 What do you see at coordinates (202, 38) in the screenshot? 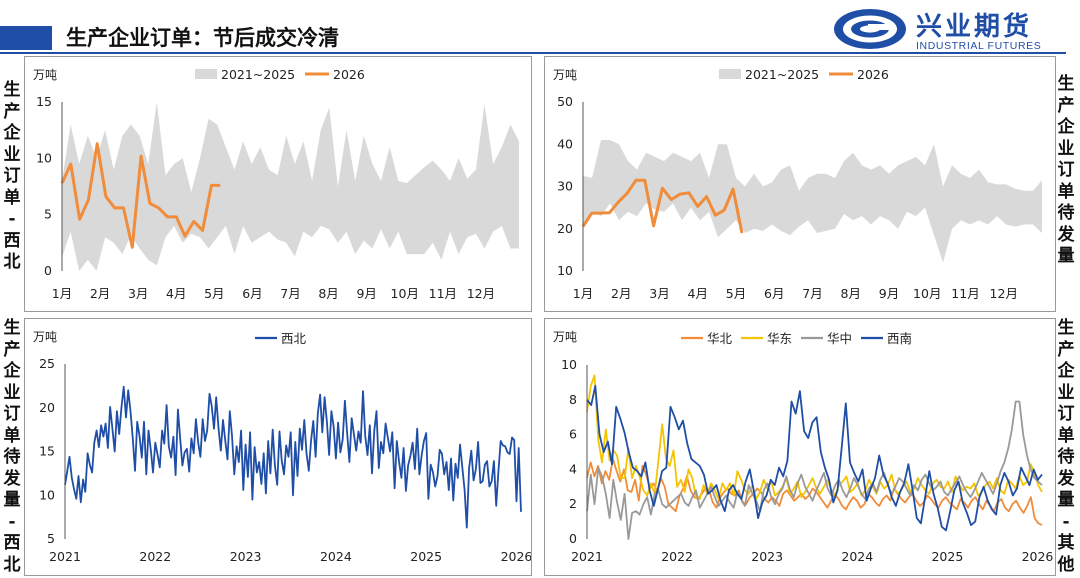
I see `page-title: 生产企业订单：节后成交冷清` at bounding box center [202, 38].